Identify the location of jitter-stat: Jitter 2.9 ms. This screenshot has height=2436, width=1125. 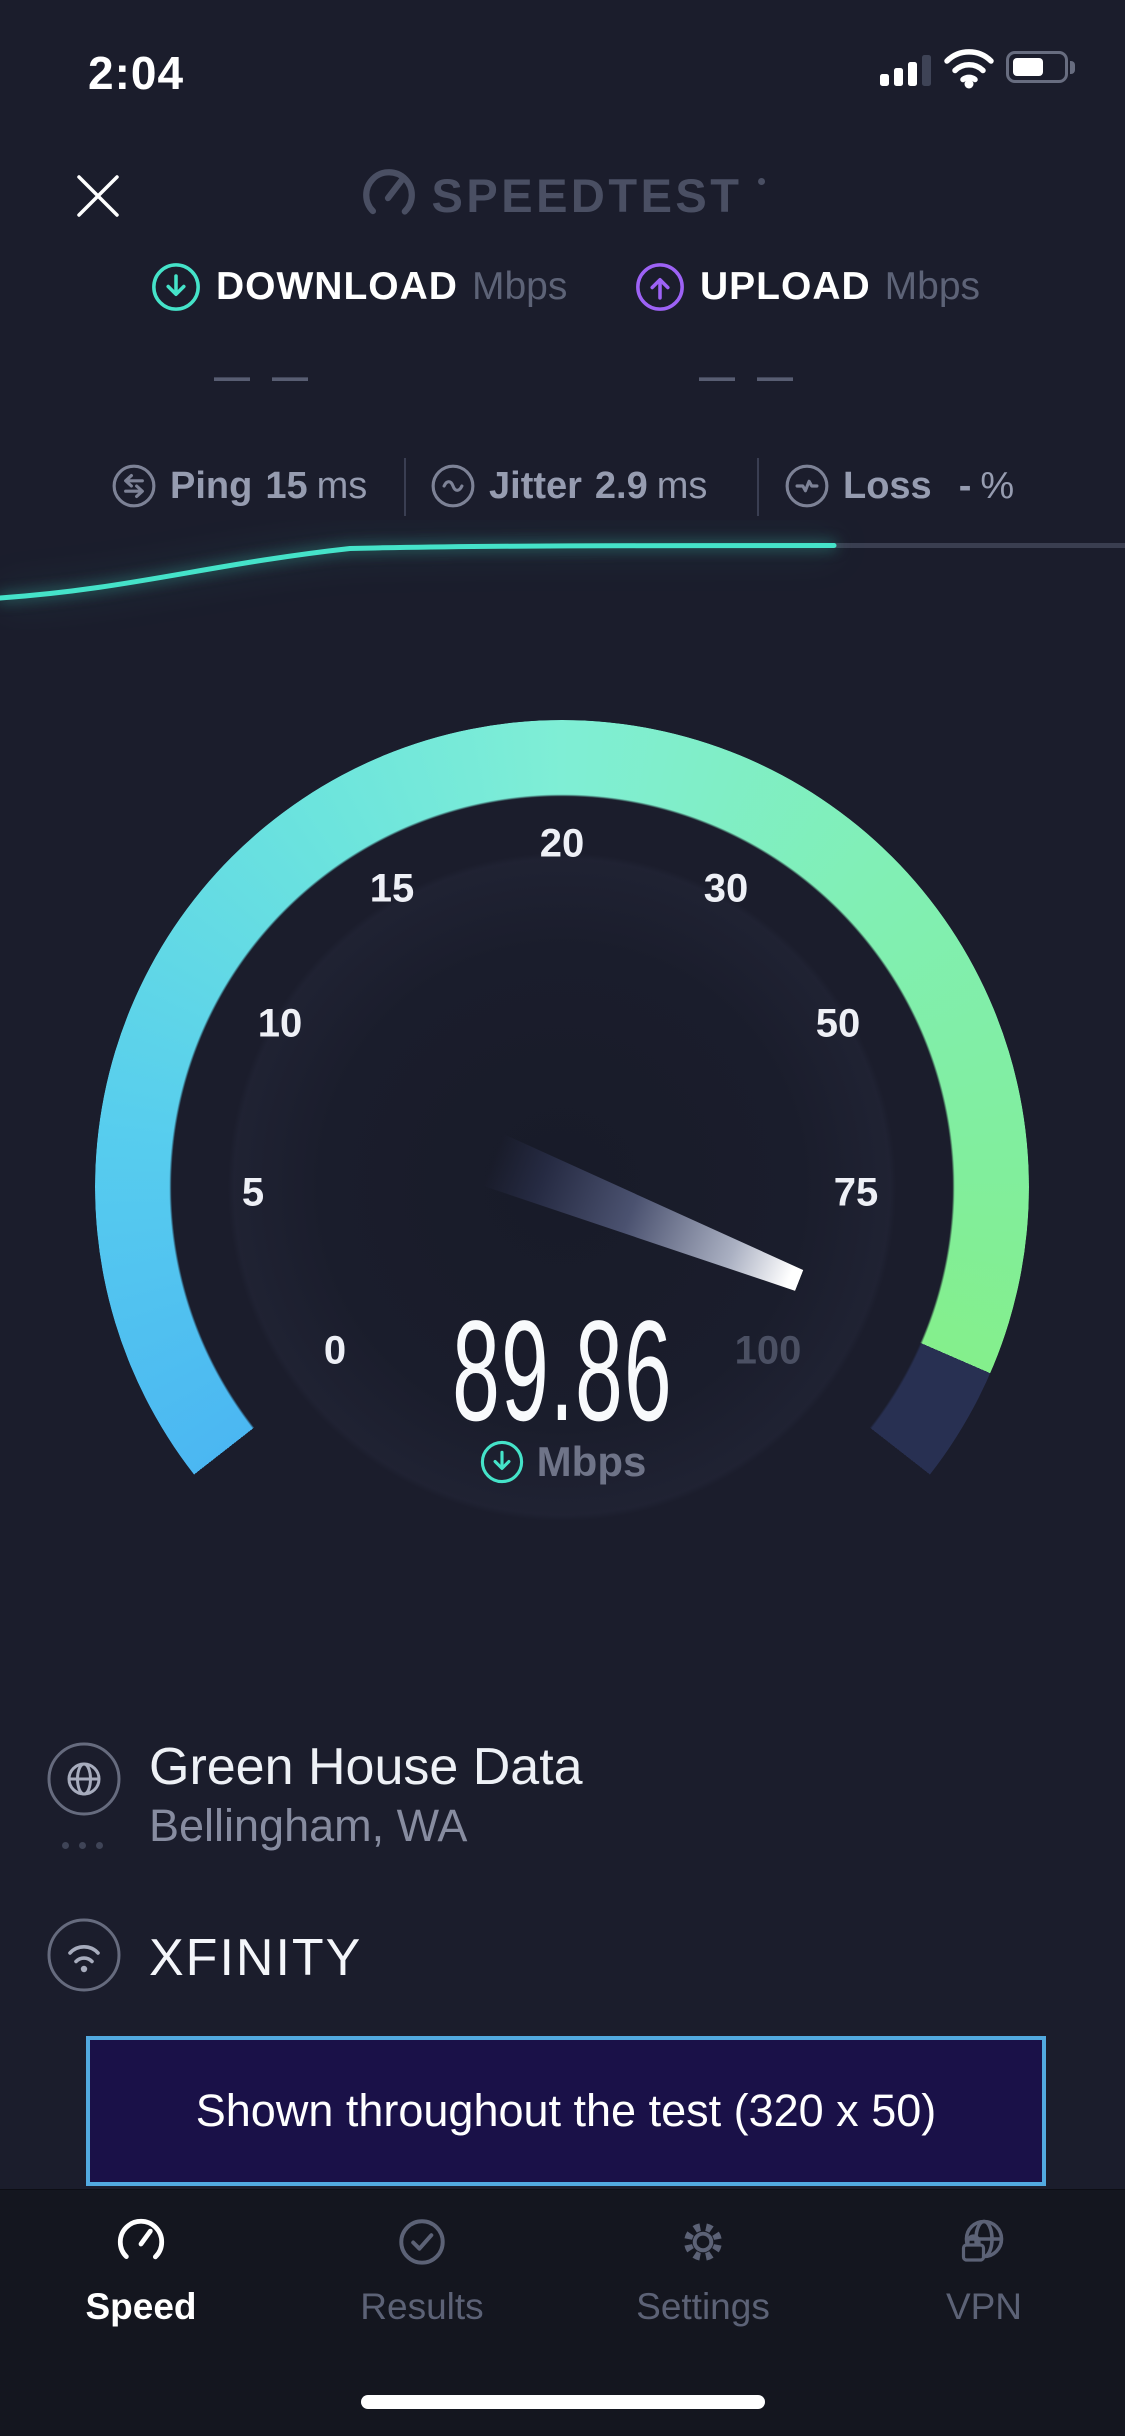
(568, 486).